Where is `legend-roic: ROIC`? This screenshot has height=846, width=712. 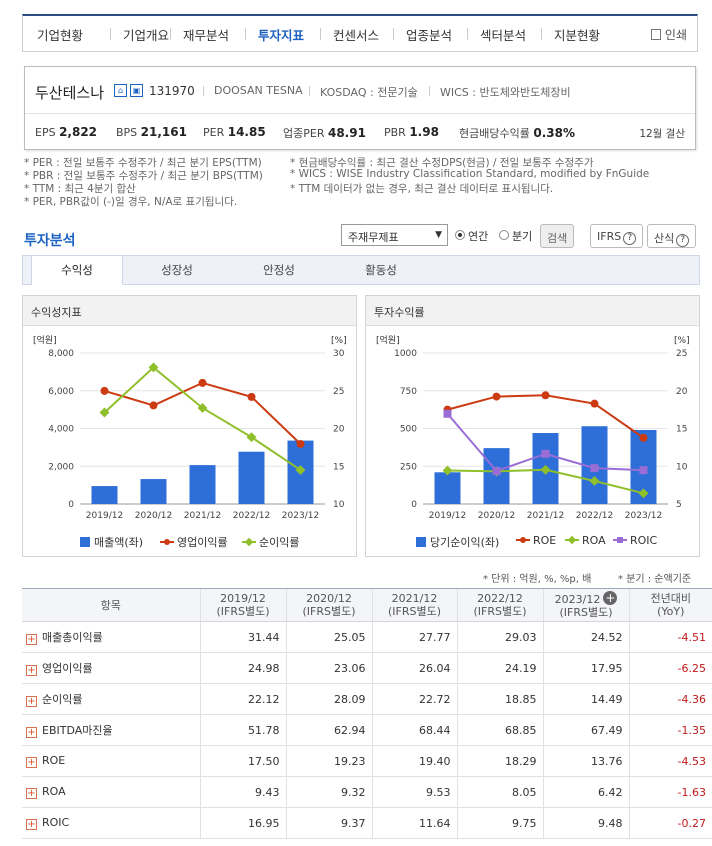
legend-roic: ROIC is located at coordinates (635, 540).